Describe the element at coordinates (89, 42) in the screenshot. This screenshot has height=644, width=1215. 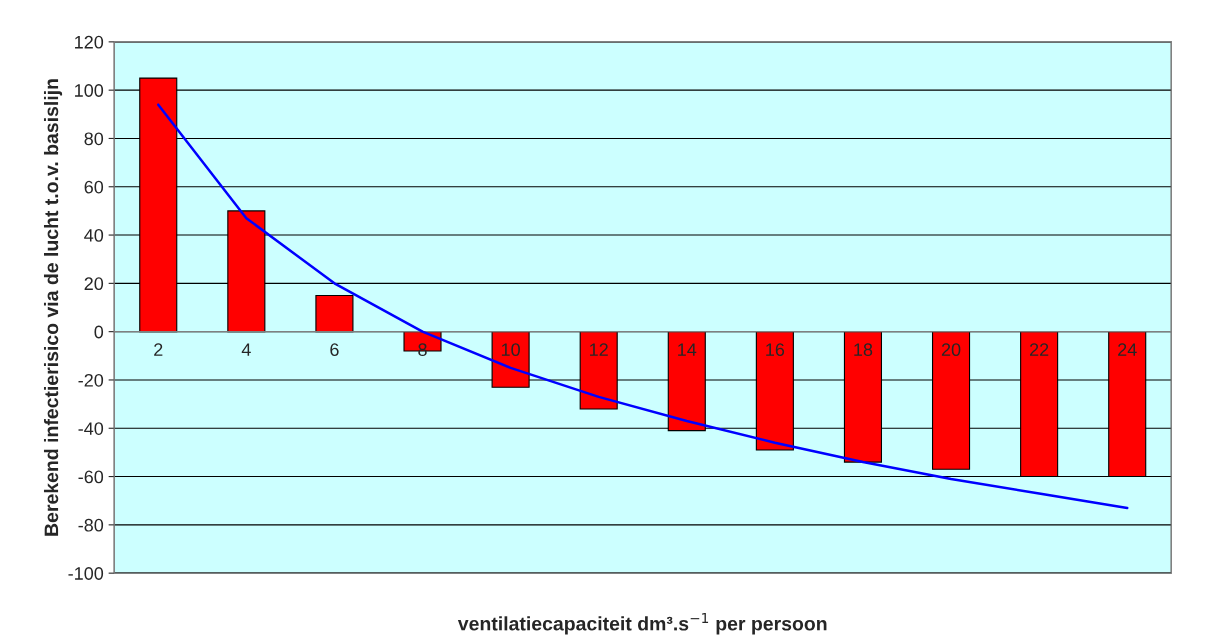
I see `y-tick-label: 120` at that location.